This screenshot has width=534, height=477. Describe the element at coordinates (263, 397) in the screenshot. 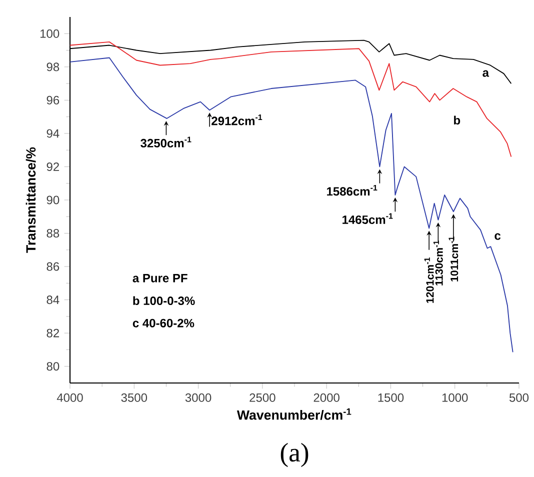

I see `x-tick-label: 2500` at that location.